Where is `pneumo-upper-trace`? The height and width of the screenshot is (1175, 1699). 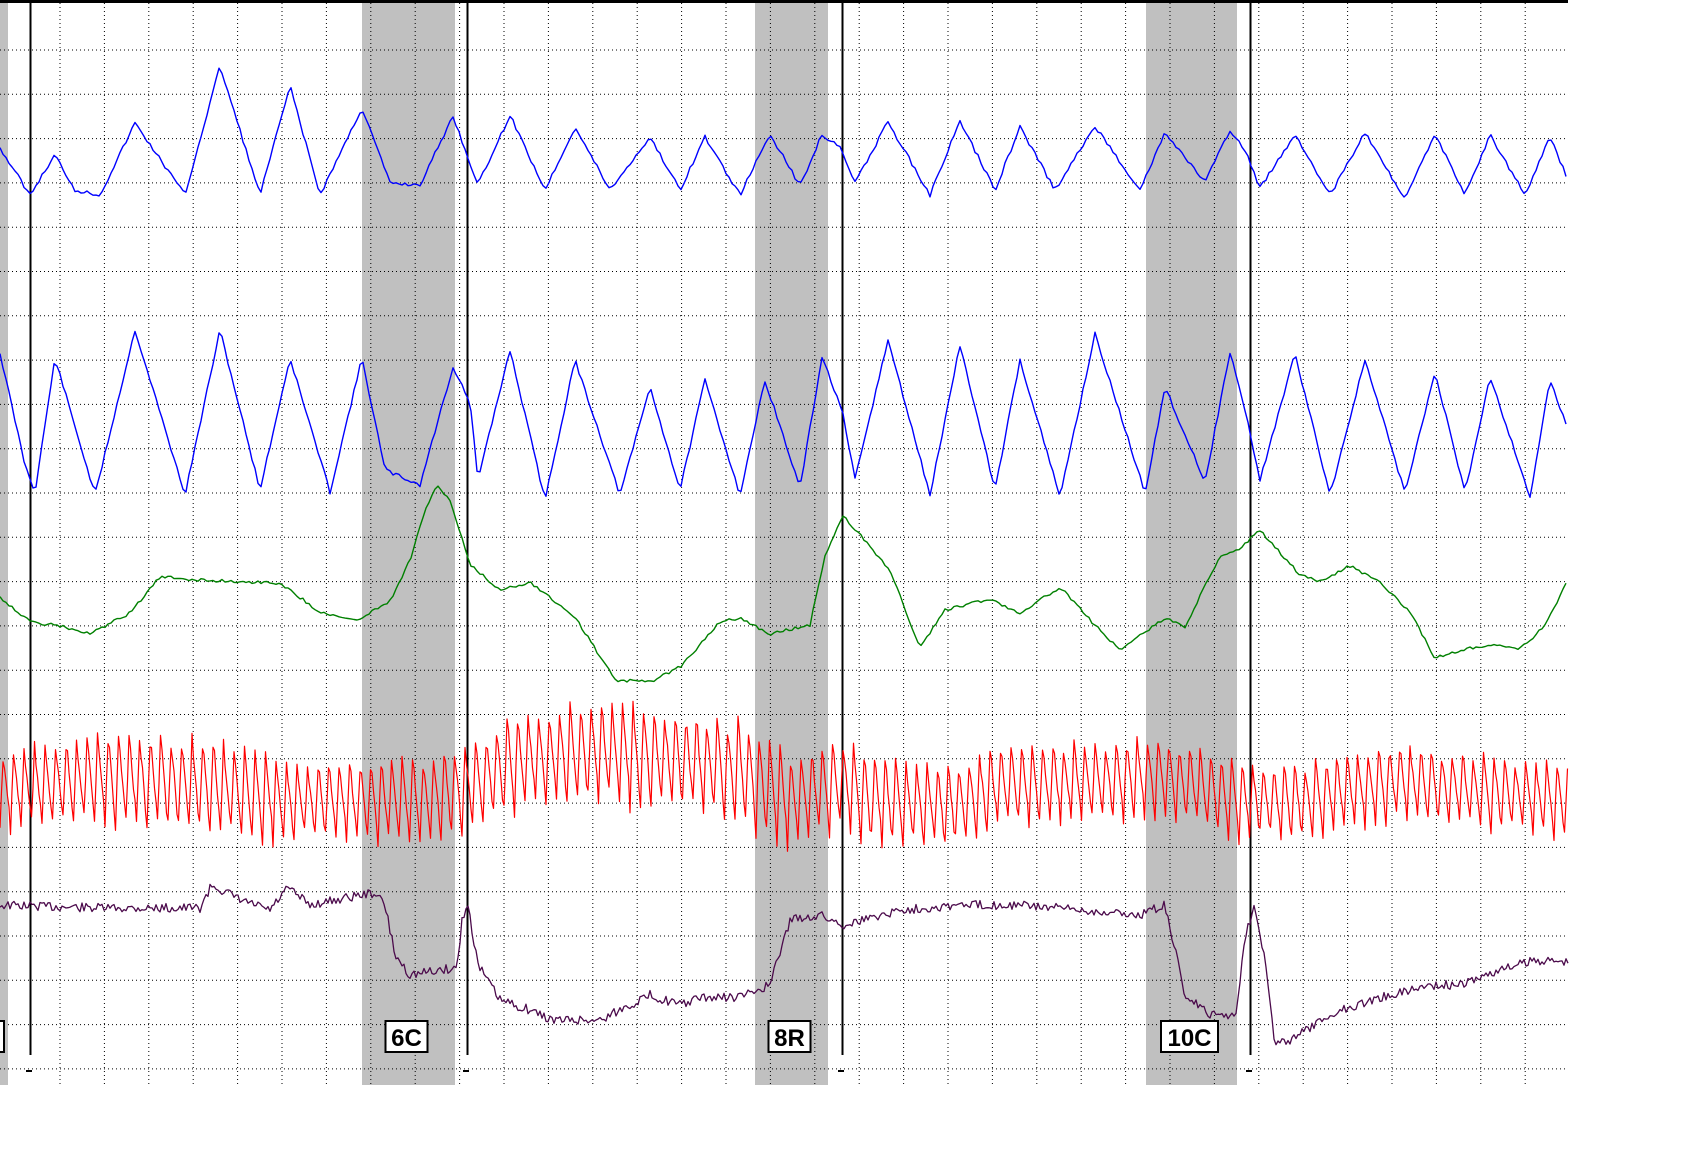
pneumo-upper-trace is located at coordinates (783, 132).